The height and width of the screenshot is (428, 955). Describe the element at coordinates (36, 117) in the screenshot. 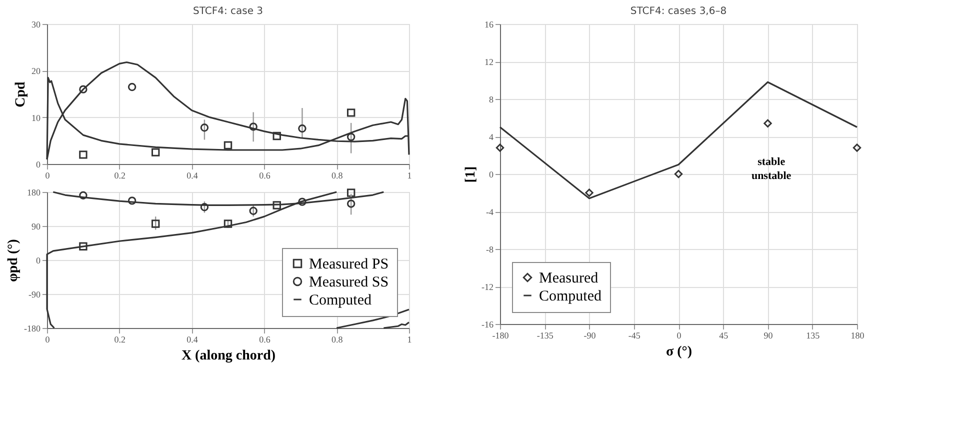

I see `y-tick-label: 10` at that location.